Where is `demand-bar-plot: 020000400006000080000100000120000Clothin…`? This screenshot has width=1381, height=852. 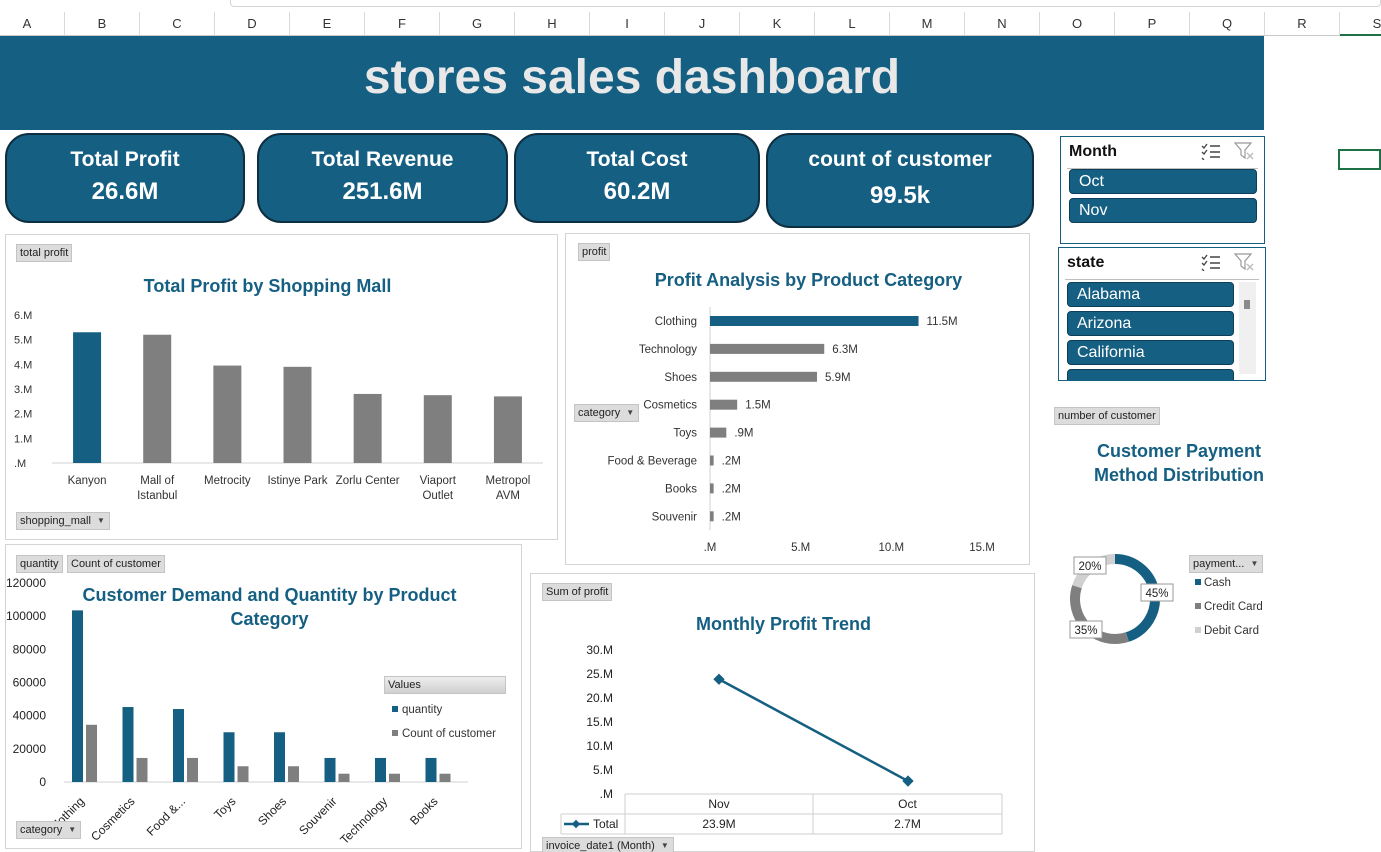 demand-bar-plot: 020000400006000080000100000120000Clothin… is located at coordinates (251, 711).